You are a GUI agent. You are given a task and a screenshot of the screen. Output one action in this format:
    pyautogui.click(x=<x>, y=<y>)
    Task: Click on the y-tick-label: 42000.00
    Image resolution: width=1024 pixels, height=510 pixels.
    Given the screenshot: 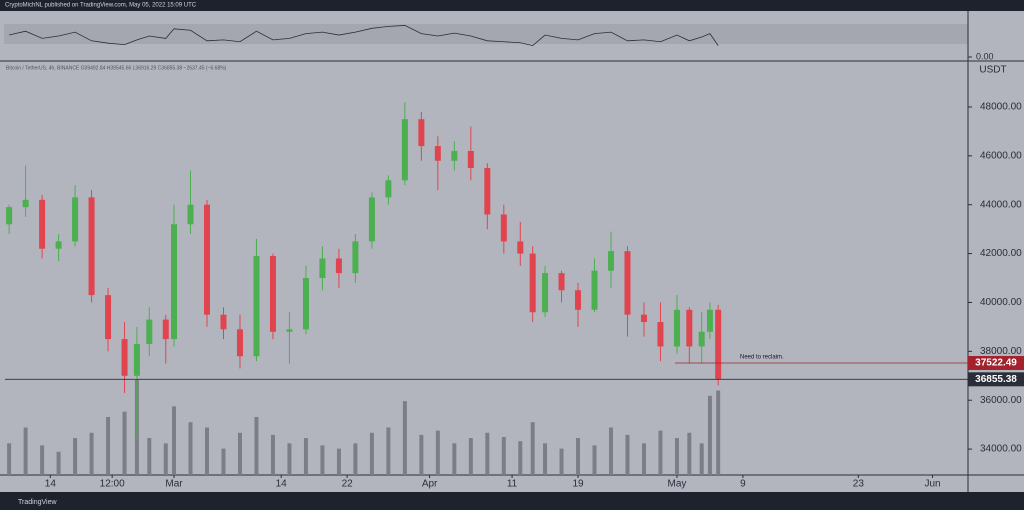 What is the action you would take?
    pyautogui.click(x=1001, y=253)
    